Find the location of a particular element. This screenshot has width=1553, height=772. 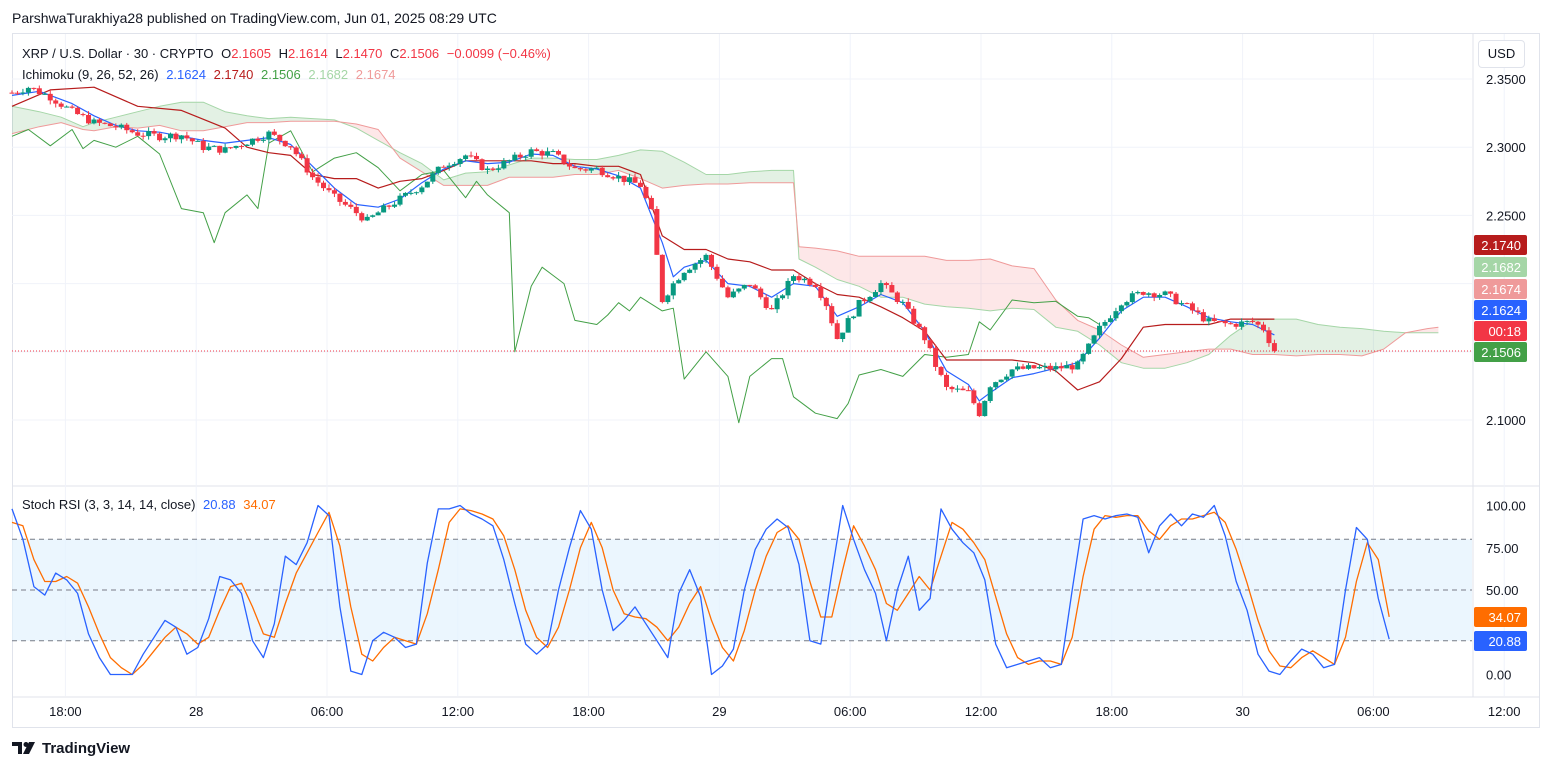

price-axis-label-text: 2.1740 is located at coordinates (1501, 245).